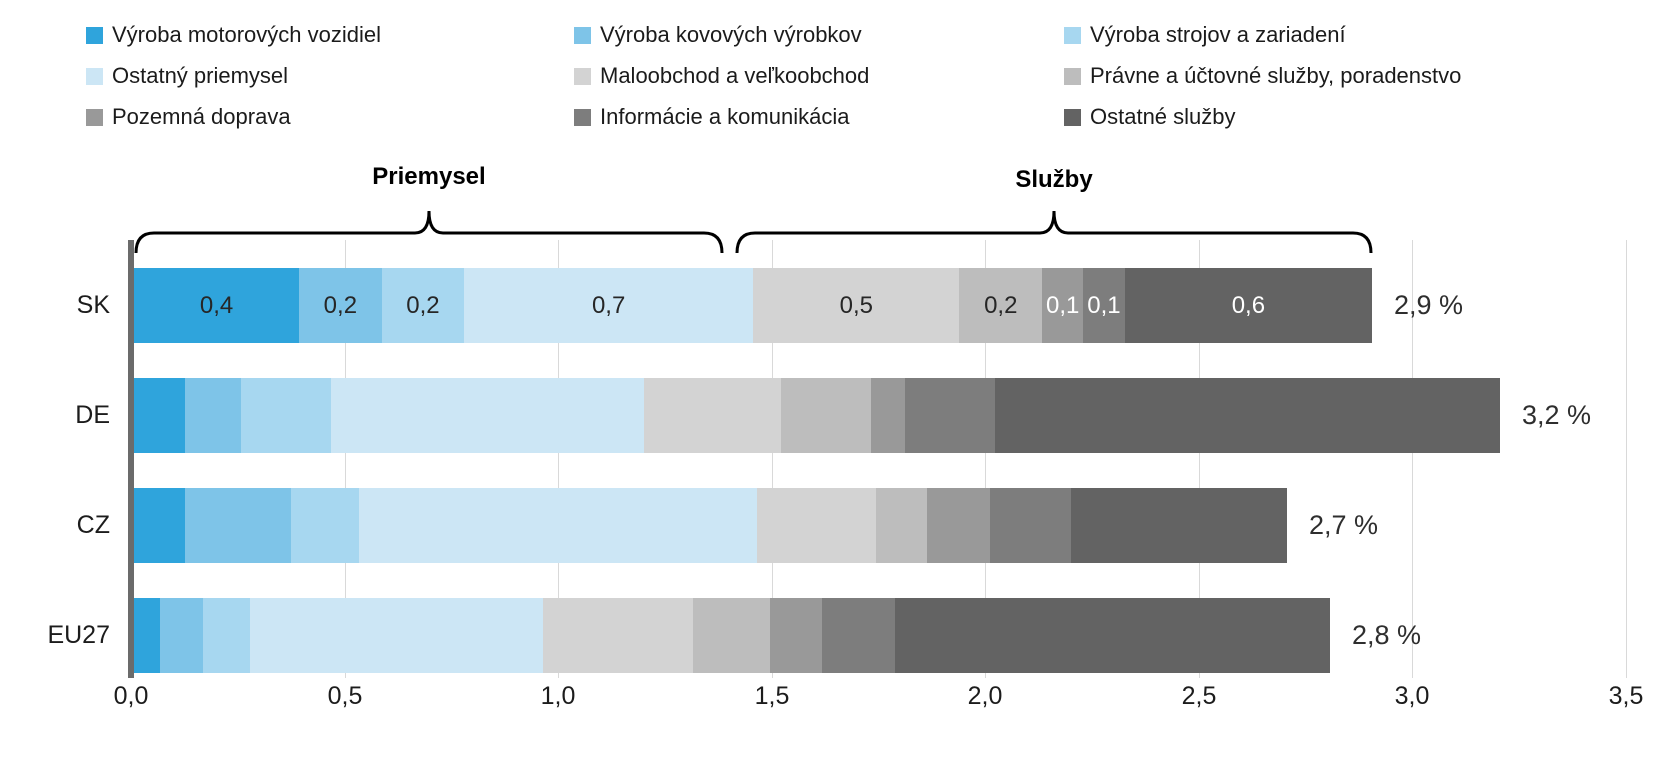  Describe the element at coordinates (1054, 179) in the screenshot. I see `group-label: Služby` at that location.